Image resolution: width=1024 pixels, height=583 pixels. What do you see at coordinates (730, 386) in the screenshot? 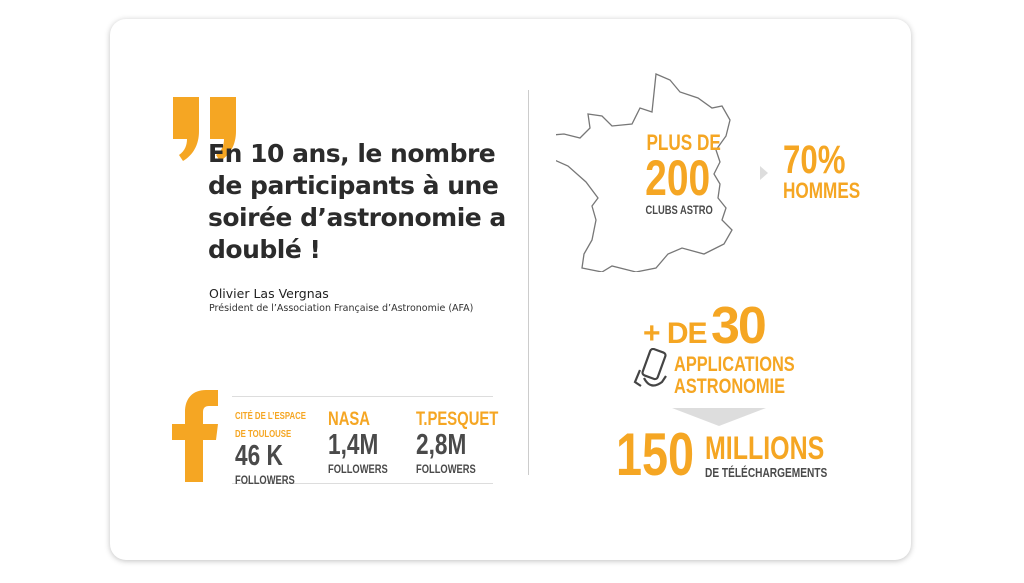
I see `apps-line2: ASTRONOMIE` at bounding box center [730, 386].